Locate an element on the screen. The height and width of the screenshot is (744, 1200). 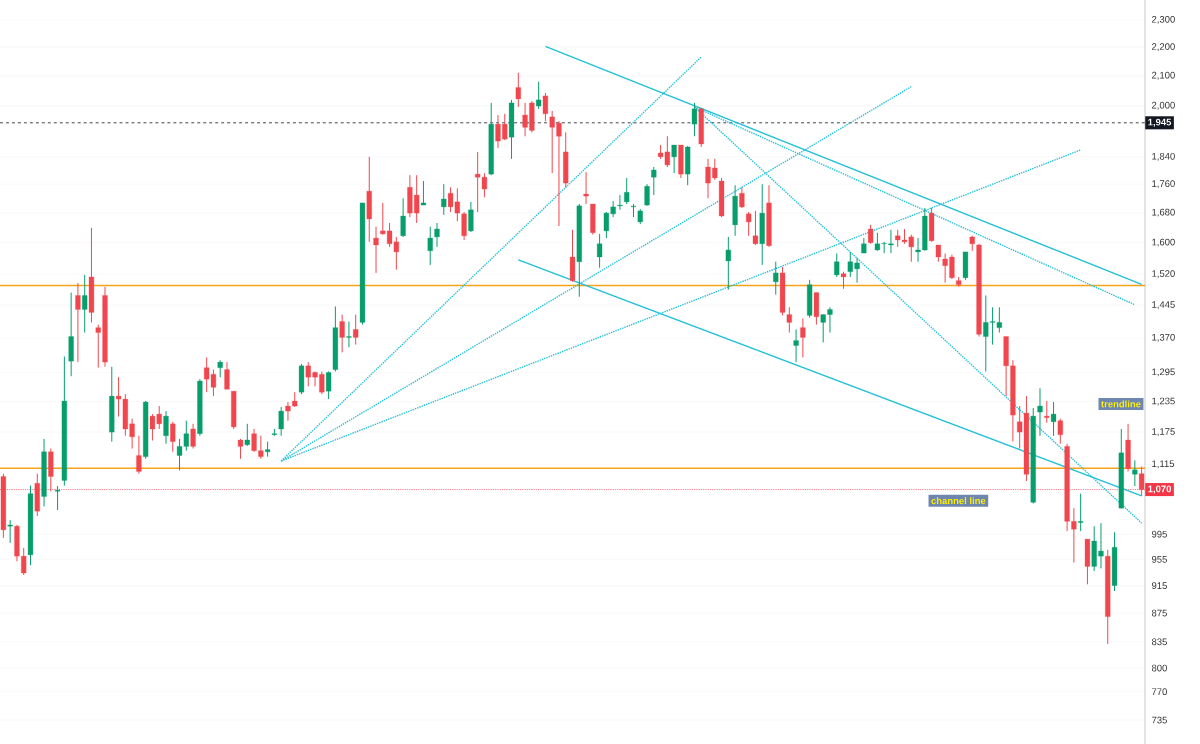
y-tick-label: 800 is located at coordinates (1159, 668).